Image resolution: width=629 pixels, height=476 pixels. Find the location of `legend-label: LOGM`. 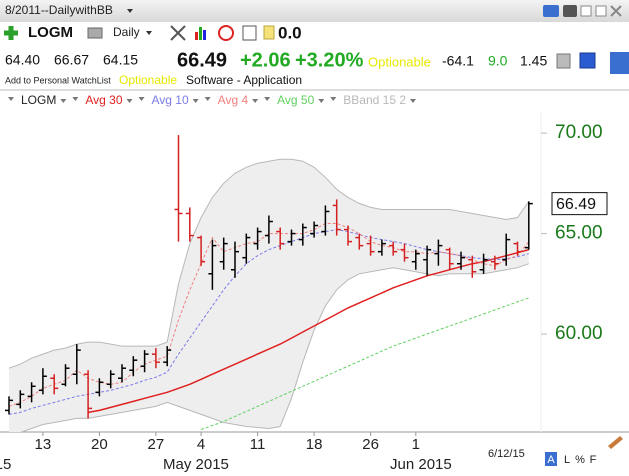

legend-label: LOGM is located at coordinates (38, 100).